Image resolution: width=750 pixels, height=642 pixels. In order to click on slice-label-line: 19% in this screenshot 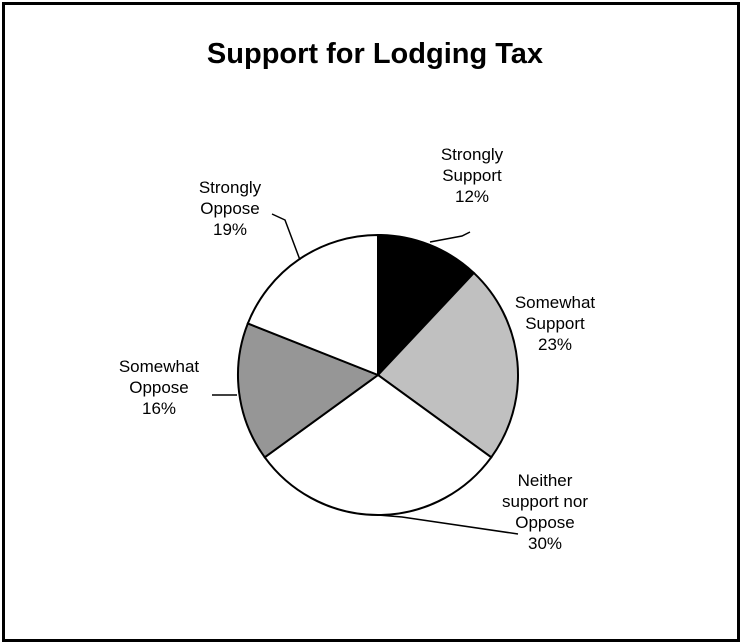, I will do `click(230, 229)`.